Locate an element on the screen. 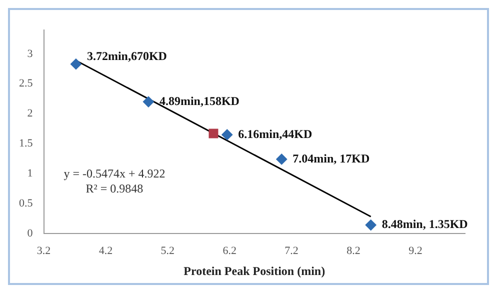  annotation: y = -0.5474x + 4.922 is located at coordinates (115, 173).